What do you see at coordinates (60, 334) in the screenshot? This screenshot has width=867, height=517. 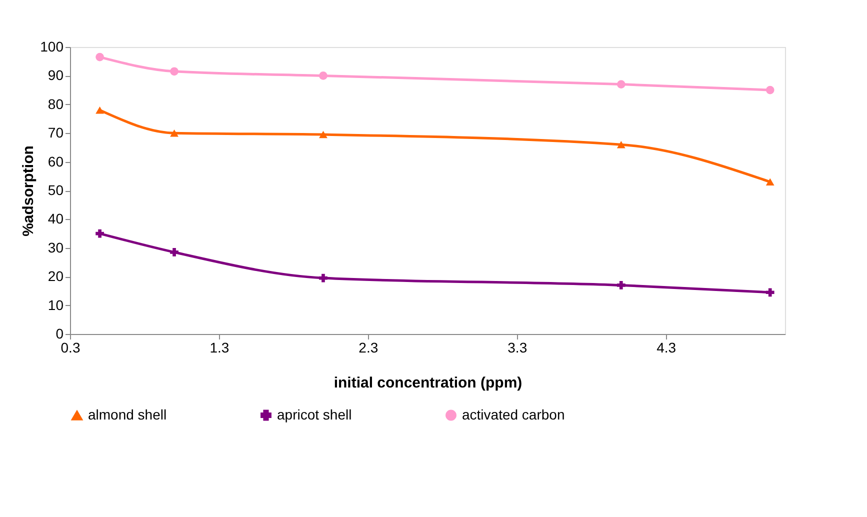 I see `y-tick-label: 0` at bounding box center [60, 334].